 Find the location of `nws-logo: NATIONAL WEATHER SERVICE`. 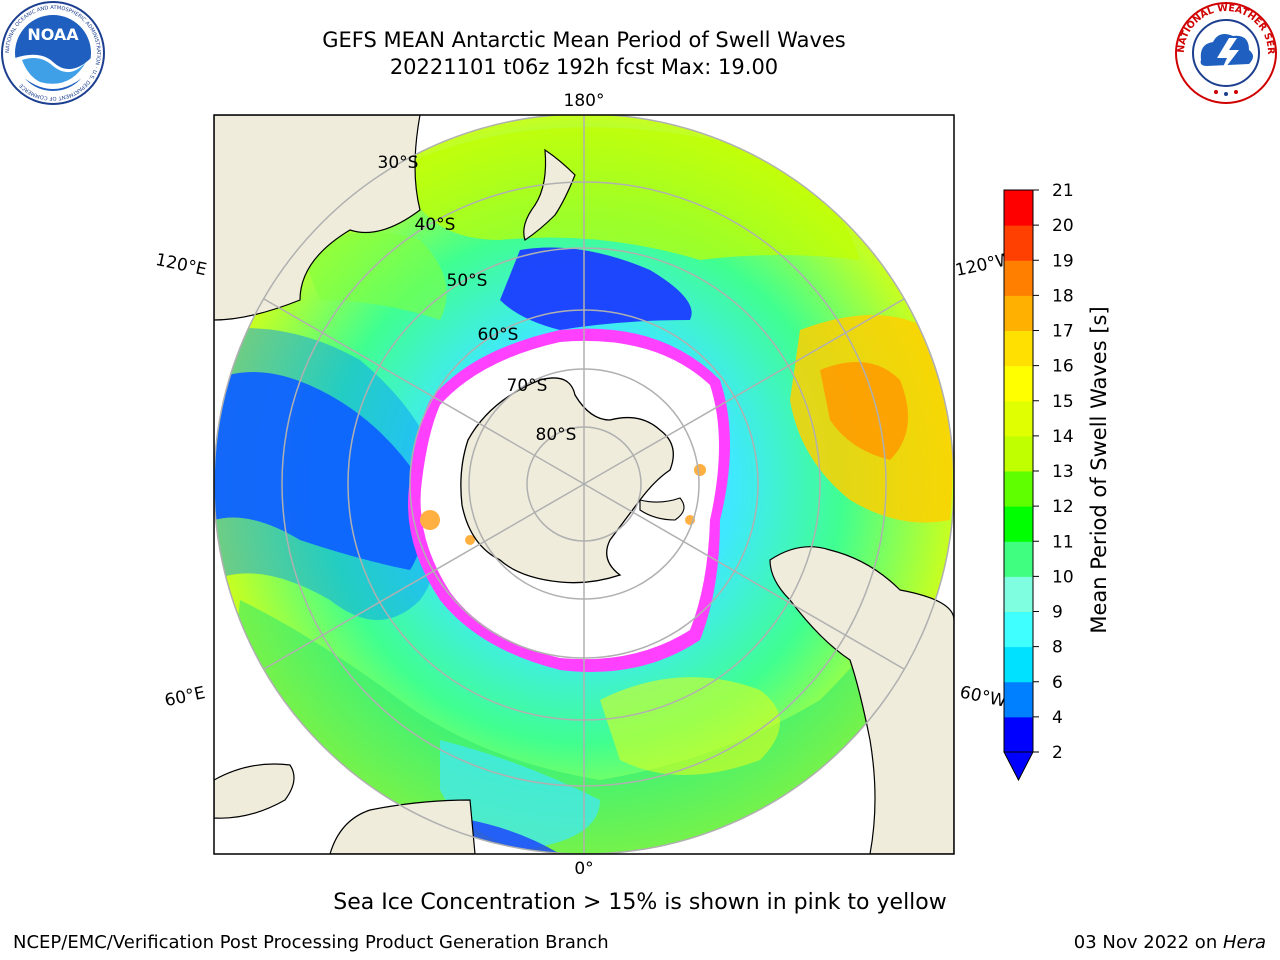

nws-logo: NATIONAL WEATHER SERVICE is located at coordinates (1225, 52).